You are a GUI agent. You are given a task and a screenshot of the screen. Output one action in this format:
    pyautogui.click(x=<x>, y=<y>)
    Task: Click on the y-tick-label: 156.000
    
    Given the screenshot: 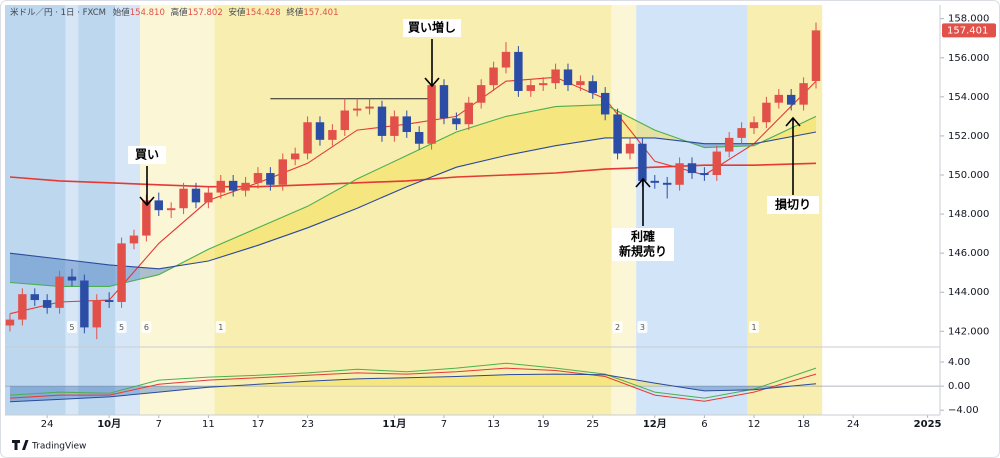 What is the action you would take?
    pyautogui.click(x=968, y=58)
    